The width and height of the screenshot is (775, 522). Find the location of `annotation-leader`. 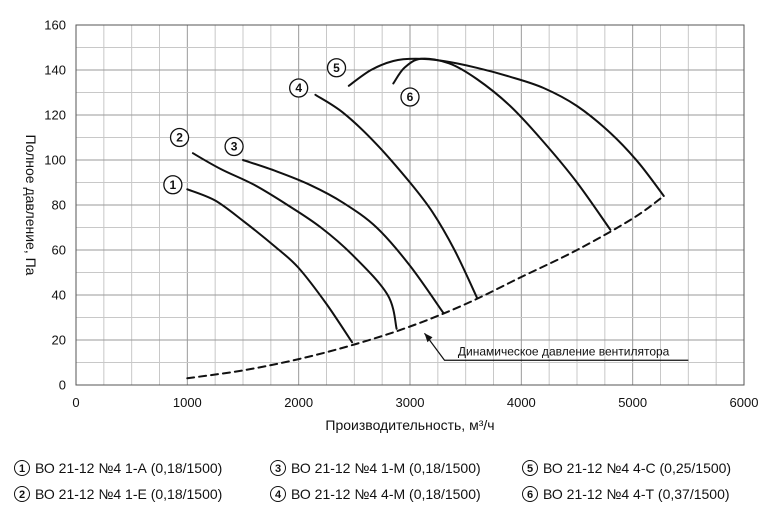

annotation-leader is located at coordinates (556, 346).